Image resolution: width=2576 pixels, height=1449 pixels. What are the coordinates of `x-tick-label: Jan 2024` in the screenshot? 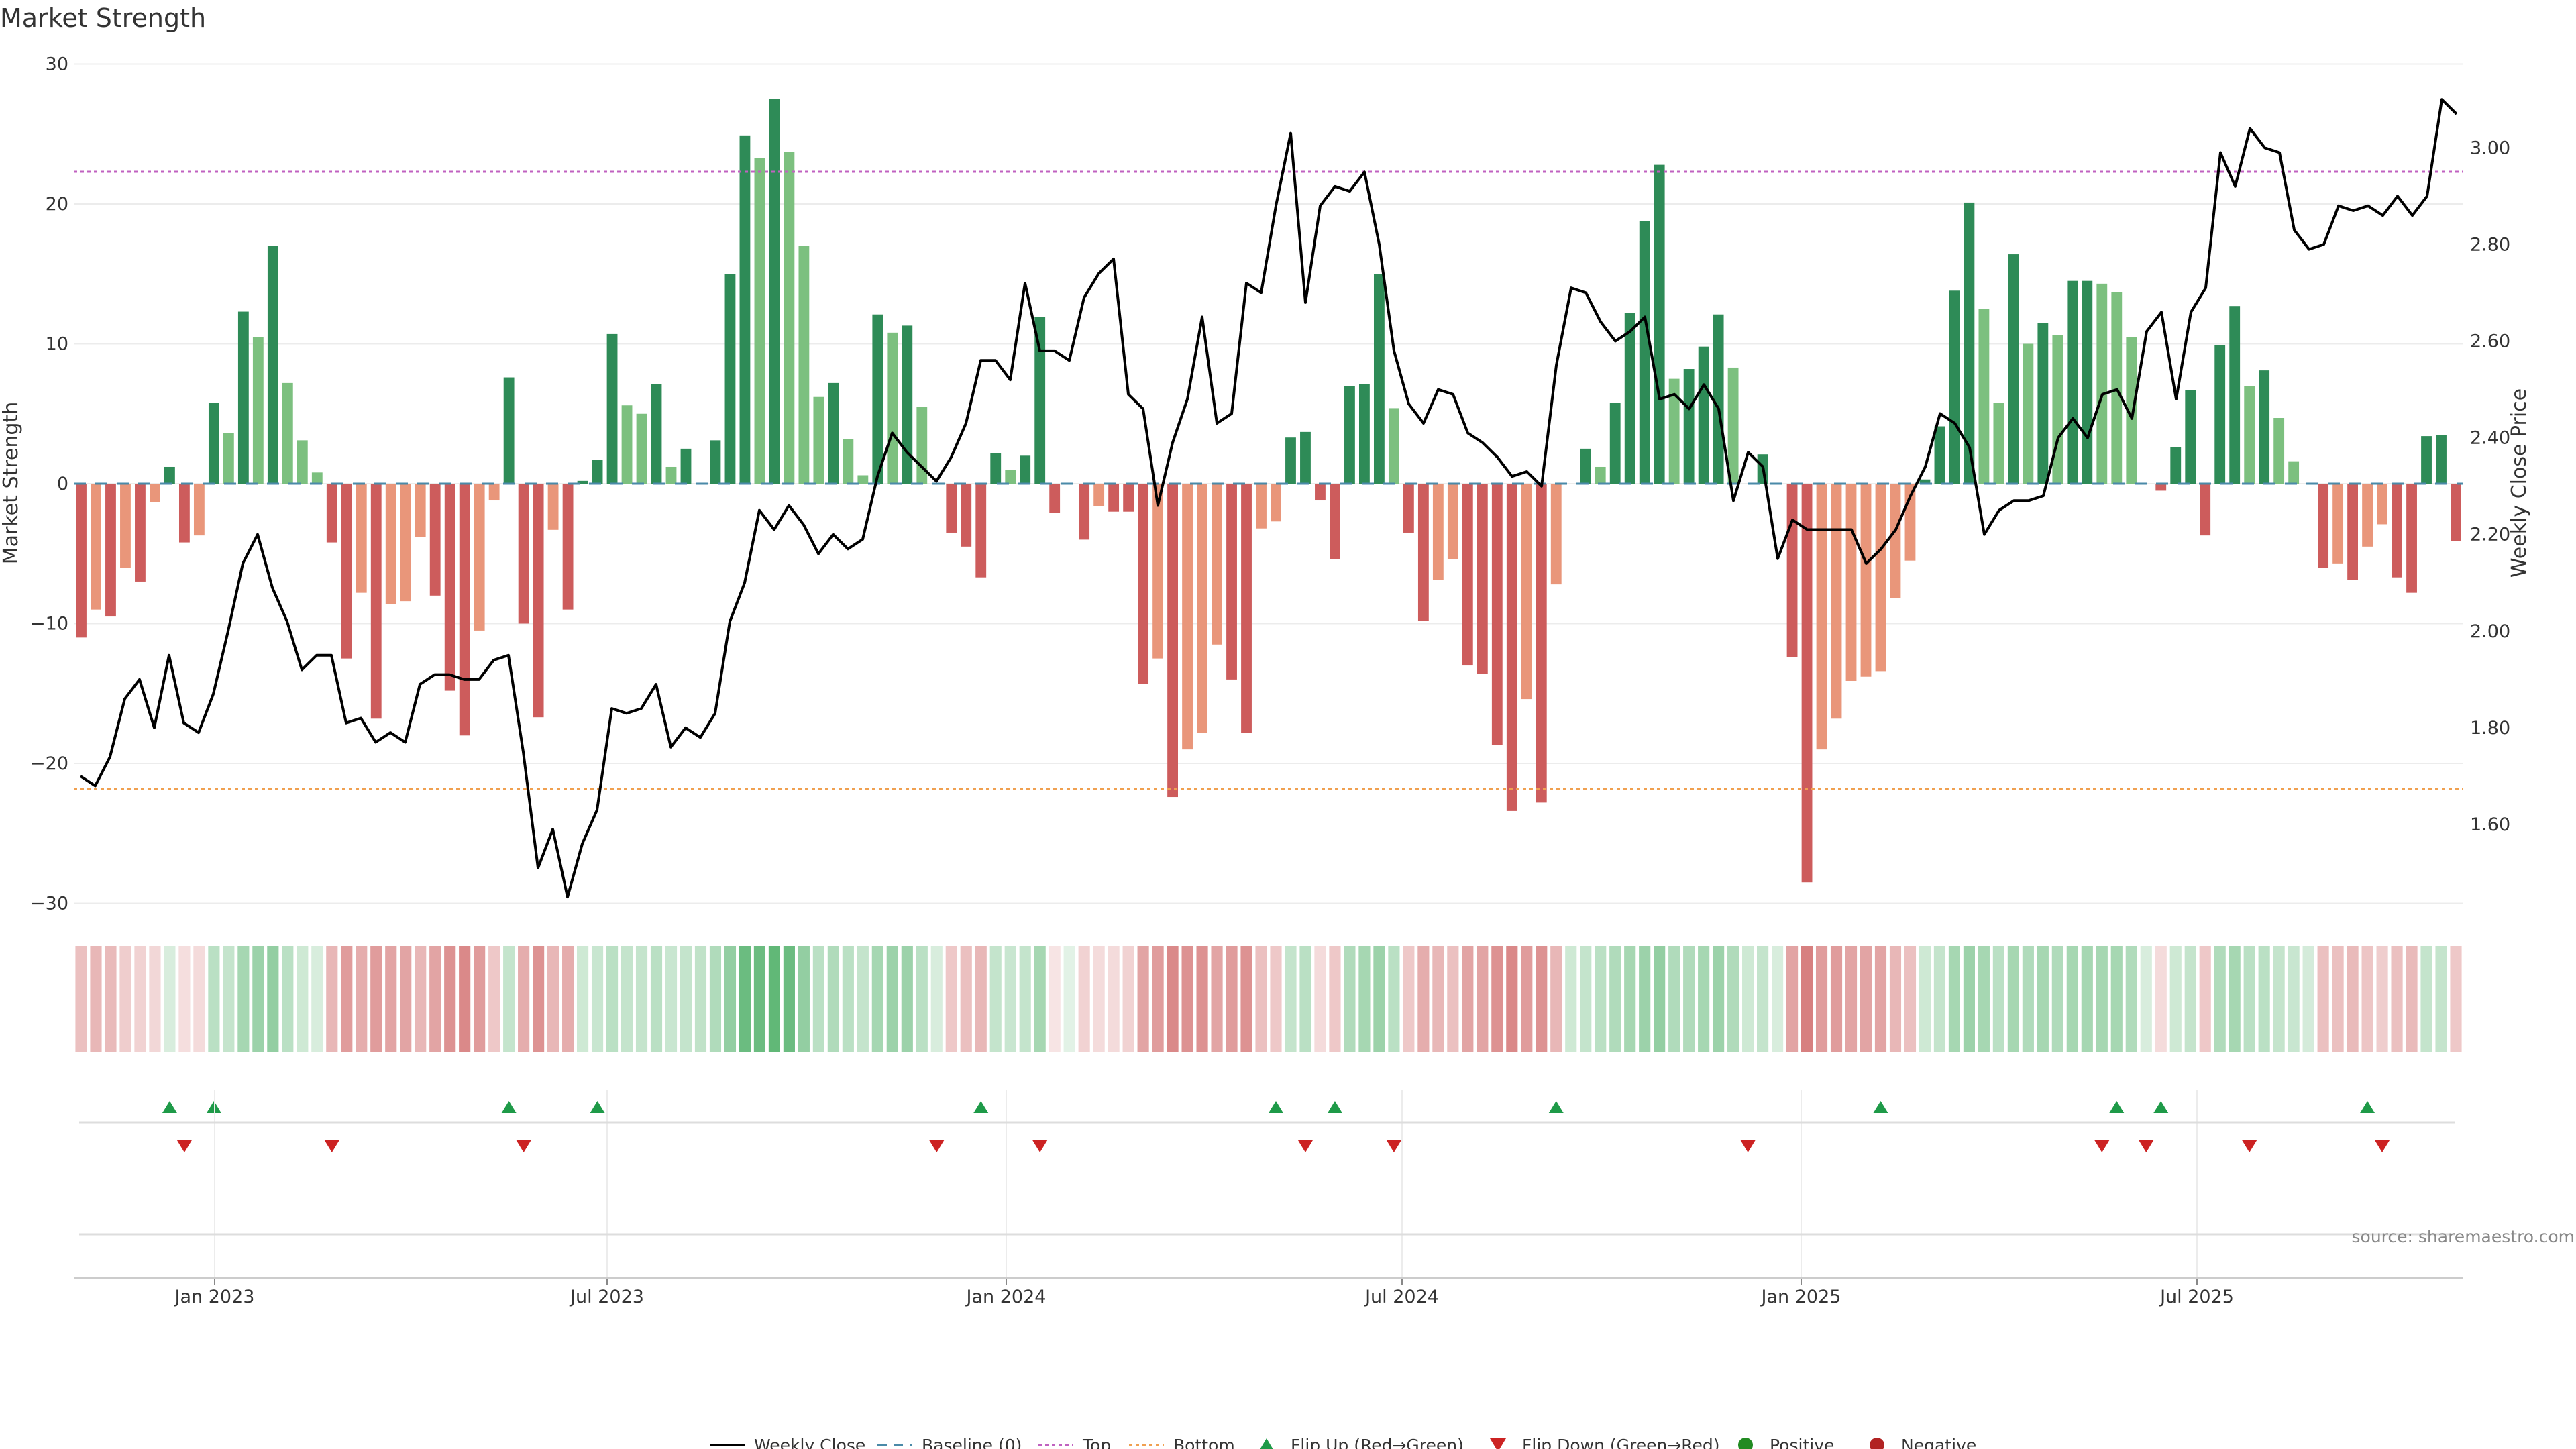 It's located at (1005, 1297).